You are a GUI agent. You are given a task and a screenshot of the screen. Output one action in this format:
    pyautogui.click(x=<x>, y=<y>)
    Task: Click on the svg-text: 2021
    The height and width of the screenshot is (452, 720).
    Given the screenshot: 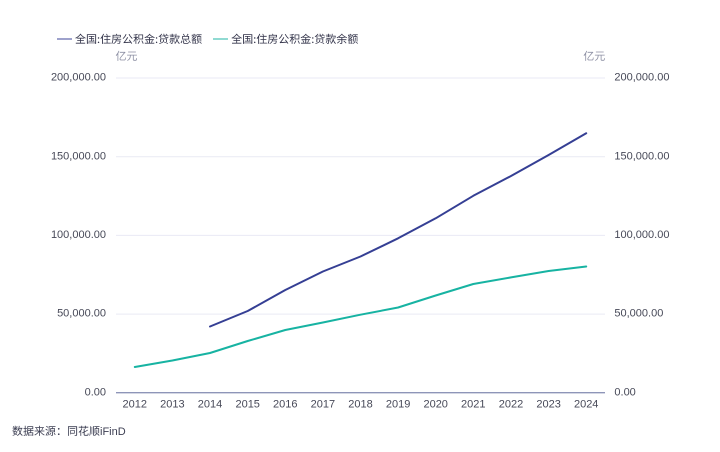 What is the action you would take?
    pyautogui.click(x=473, y=405)
    